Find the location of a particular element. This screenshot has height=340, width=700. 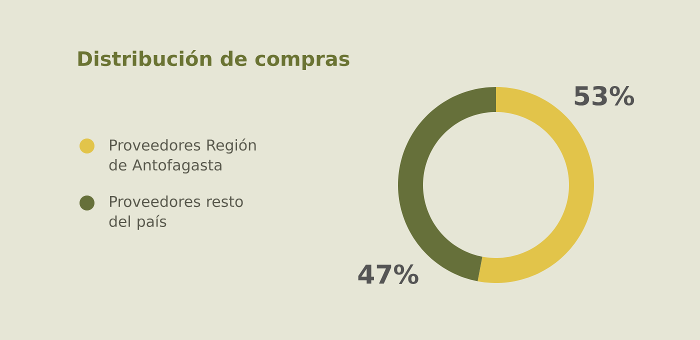

data-label: 47% is located at coordinates (388, 274).